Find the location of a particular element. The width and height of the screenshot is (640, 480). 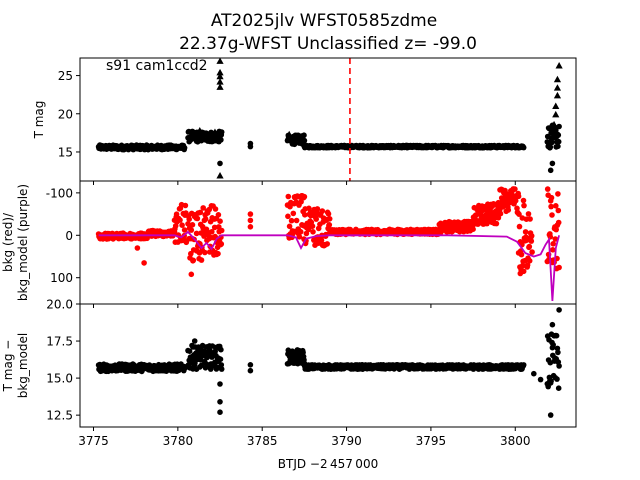

segment-0-point is located at coordinates (184, 368).